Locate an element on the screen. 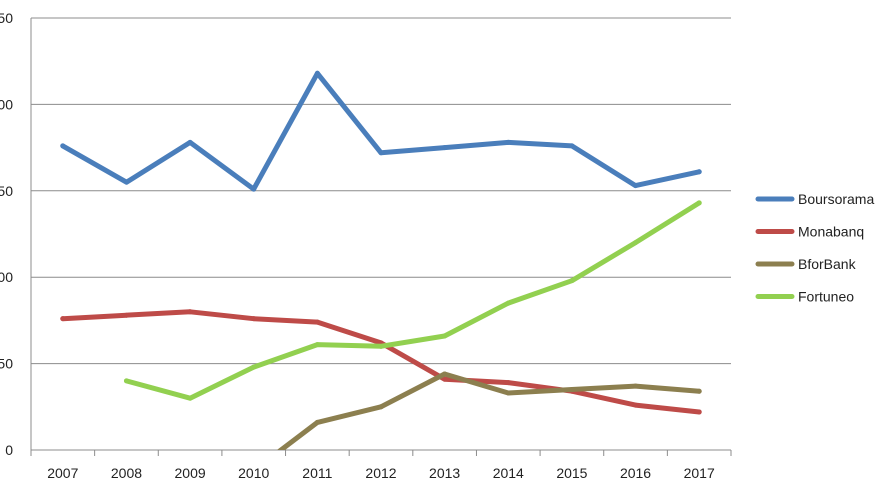  series-bforbank is located at coordinates (489, 410).